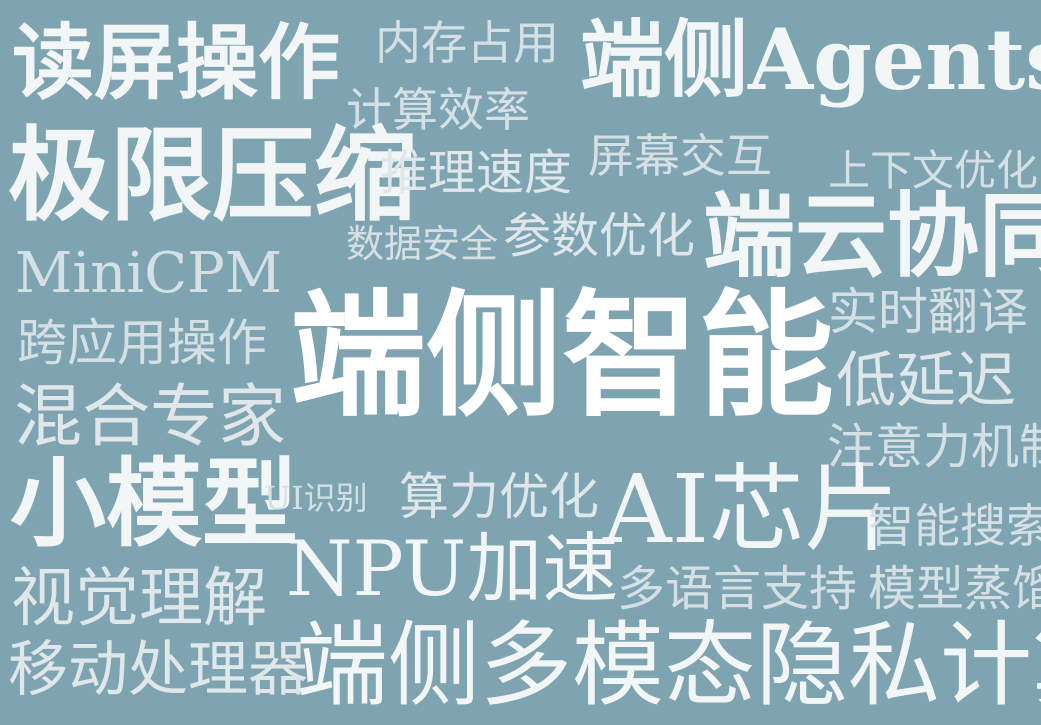  What do you see at coordinates (139, 599) in the screenshot?
I see `word-shi-jue-li-jie: 视觉理解` at bounding box center [139, 599].